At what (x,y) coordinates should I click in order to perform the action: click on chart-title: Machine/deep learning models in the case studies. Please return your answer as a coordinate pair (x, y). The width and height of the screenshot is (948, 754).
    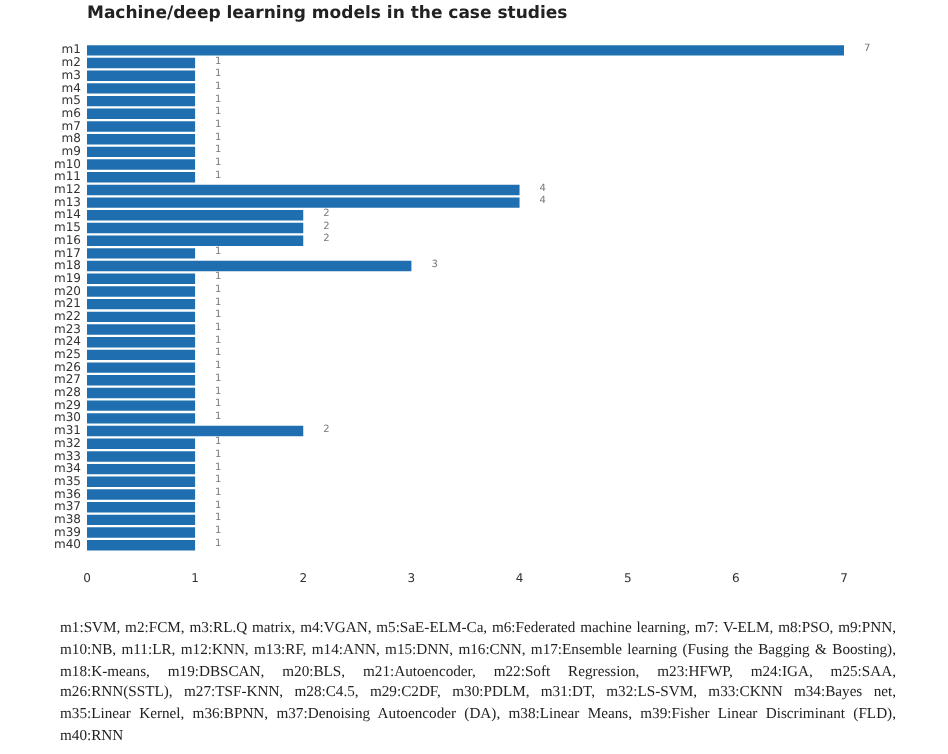
    Looking at the image, I should click on (327, 14).